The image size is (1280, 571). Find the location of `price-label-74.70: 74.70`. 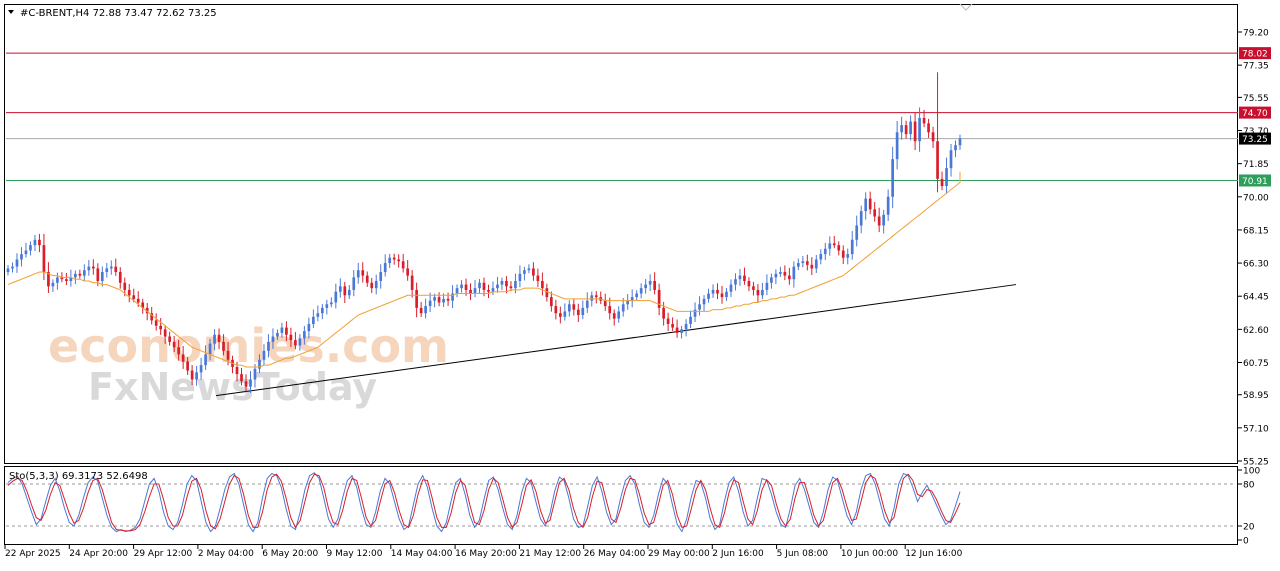

price-label-74.70: 74.70 is located at coordinates (1255, 114).